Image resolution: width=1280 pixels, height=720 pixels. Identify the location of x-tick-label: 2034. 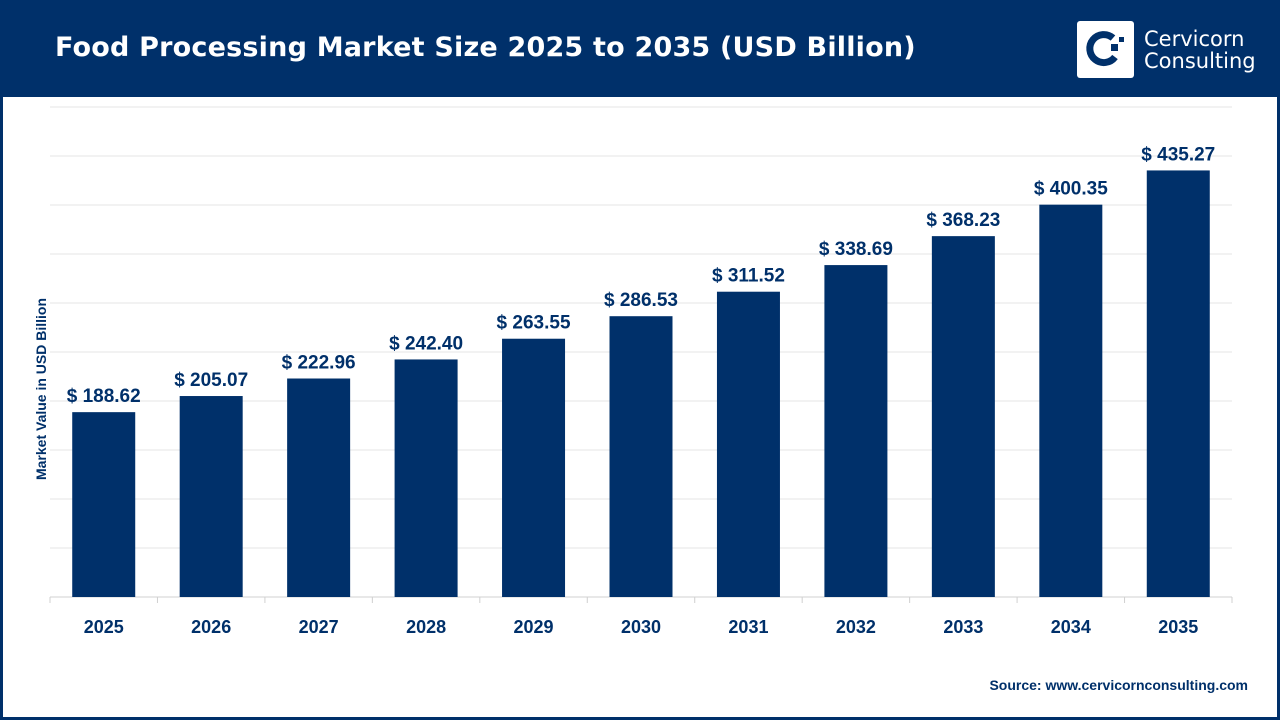
(1071, 627).